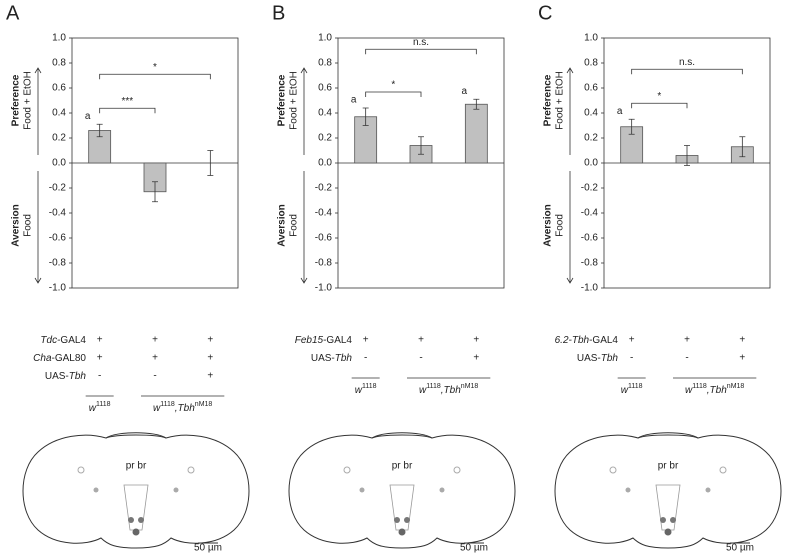 The height and width of the screenshot is (553, 786). I want to click on genotype-label: Feb15-GAL4, so click(324, 340).